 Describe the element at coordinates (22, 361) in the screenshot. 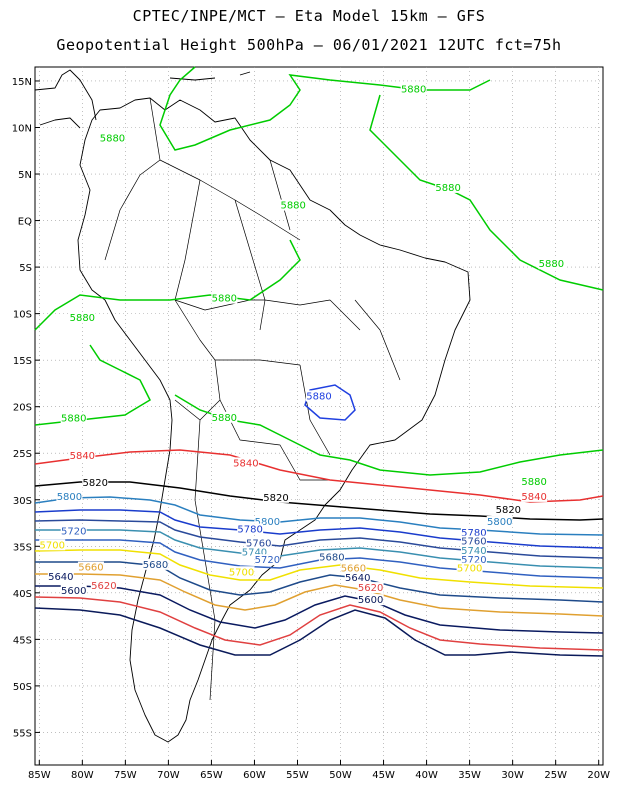

I see `lat-tick-label: 15S` at that location.